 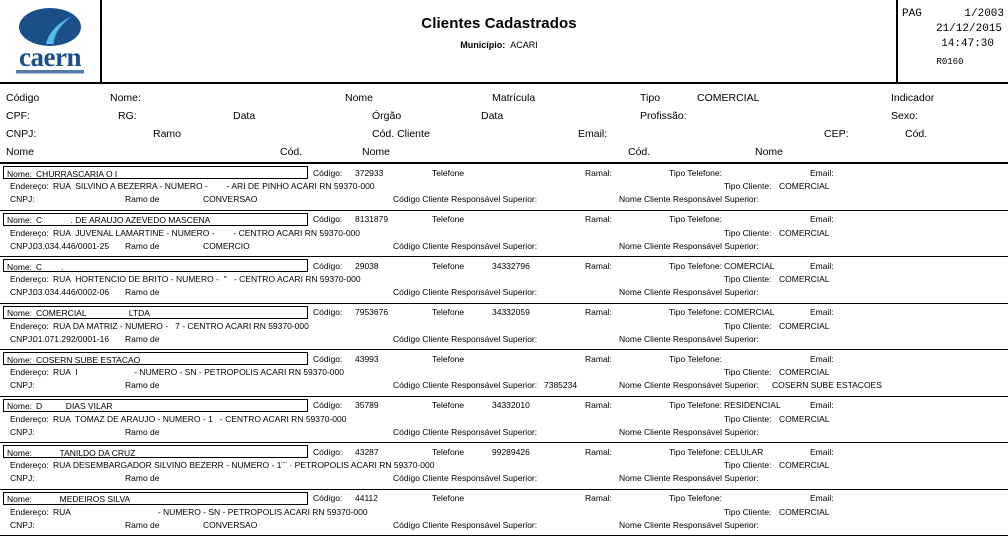 I want to click on cod-resp-sup-value: 7385234, so click(x=561, y=385).